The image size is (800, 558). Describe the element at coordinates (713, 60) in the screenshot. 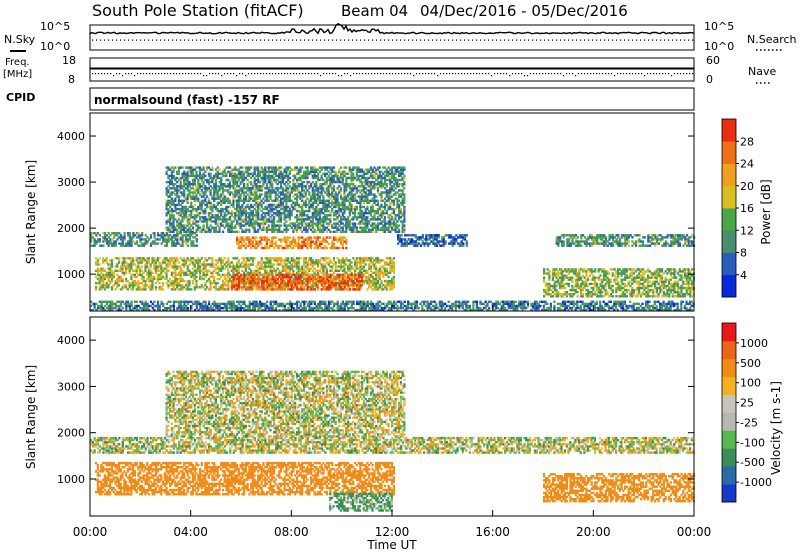

I see `nave-tick-high: 60` at that location.